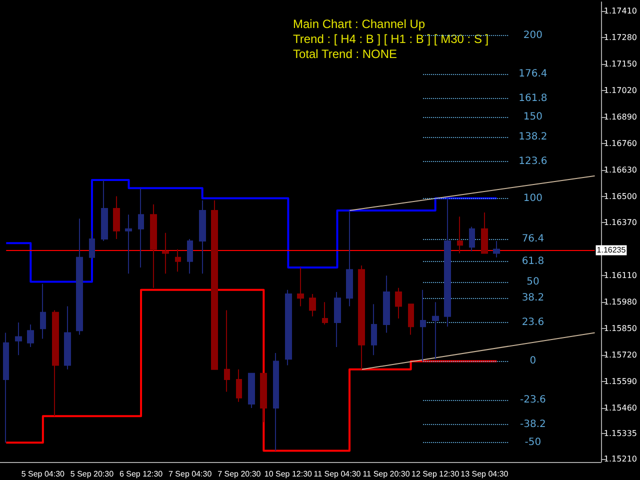  Describe the element at coordinates (621, 196) in the screenshot. I see `y-tick-label: 1.16500` at that location.